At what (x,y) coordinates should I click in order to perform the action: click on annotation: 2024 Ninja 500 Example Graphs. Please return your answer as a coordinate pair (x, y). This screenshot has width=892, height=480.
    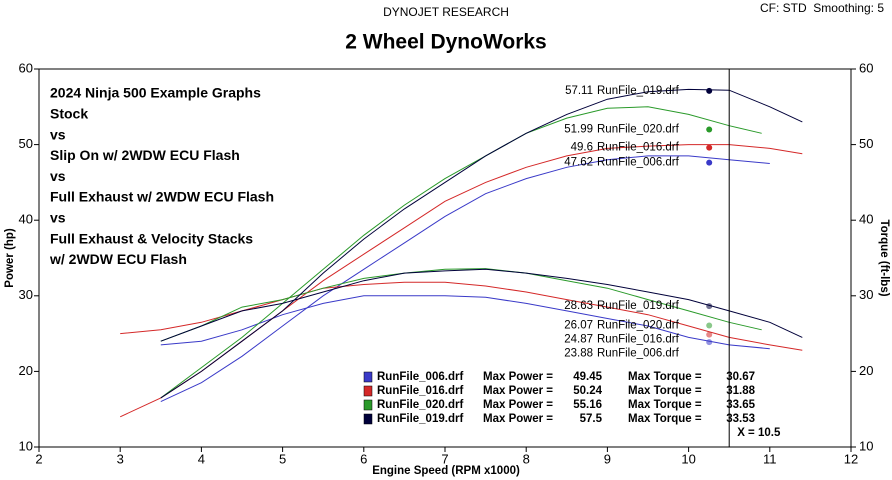
    Looking at the image, I should click on (155, 93).